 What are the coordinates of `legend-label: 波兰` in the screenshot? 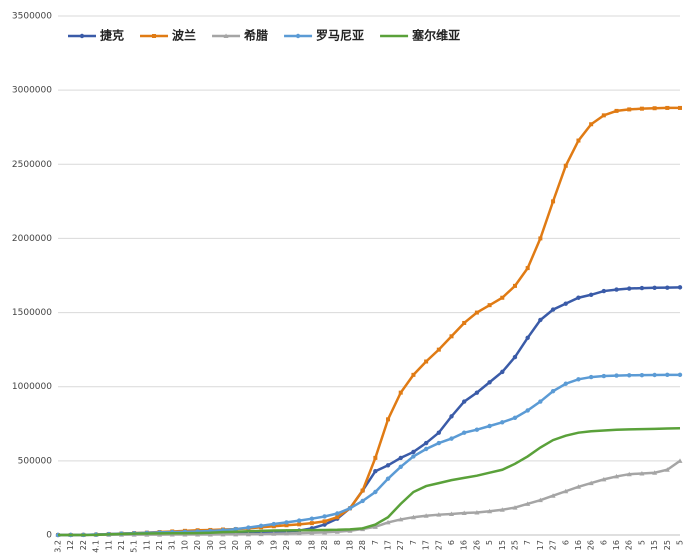 It's located at (184, 35).